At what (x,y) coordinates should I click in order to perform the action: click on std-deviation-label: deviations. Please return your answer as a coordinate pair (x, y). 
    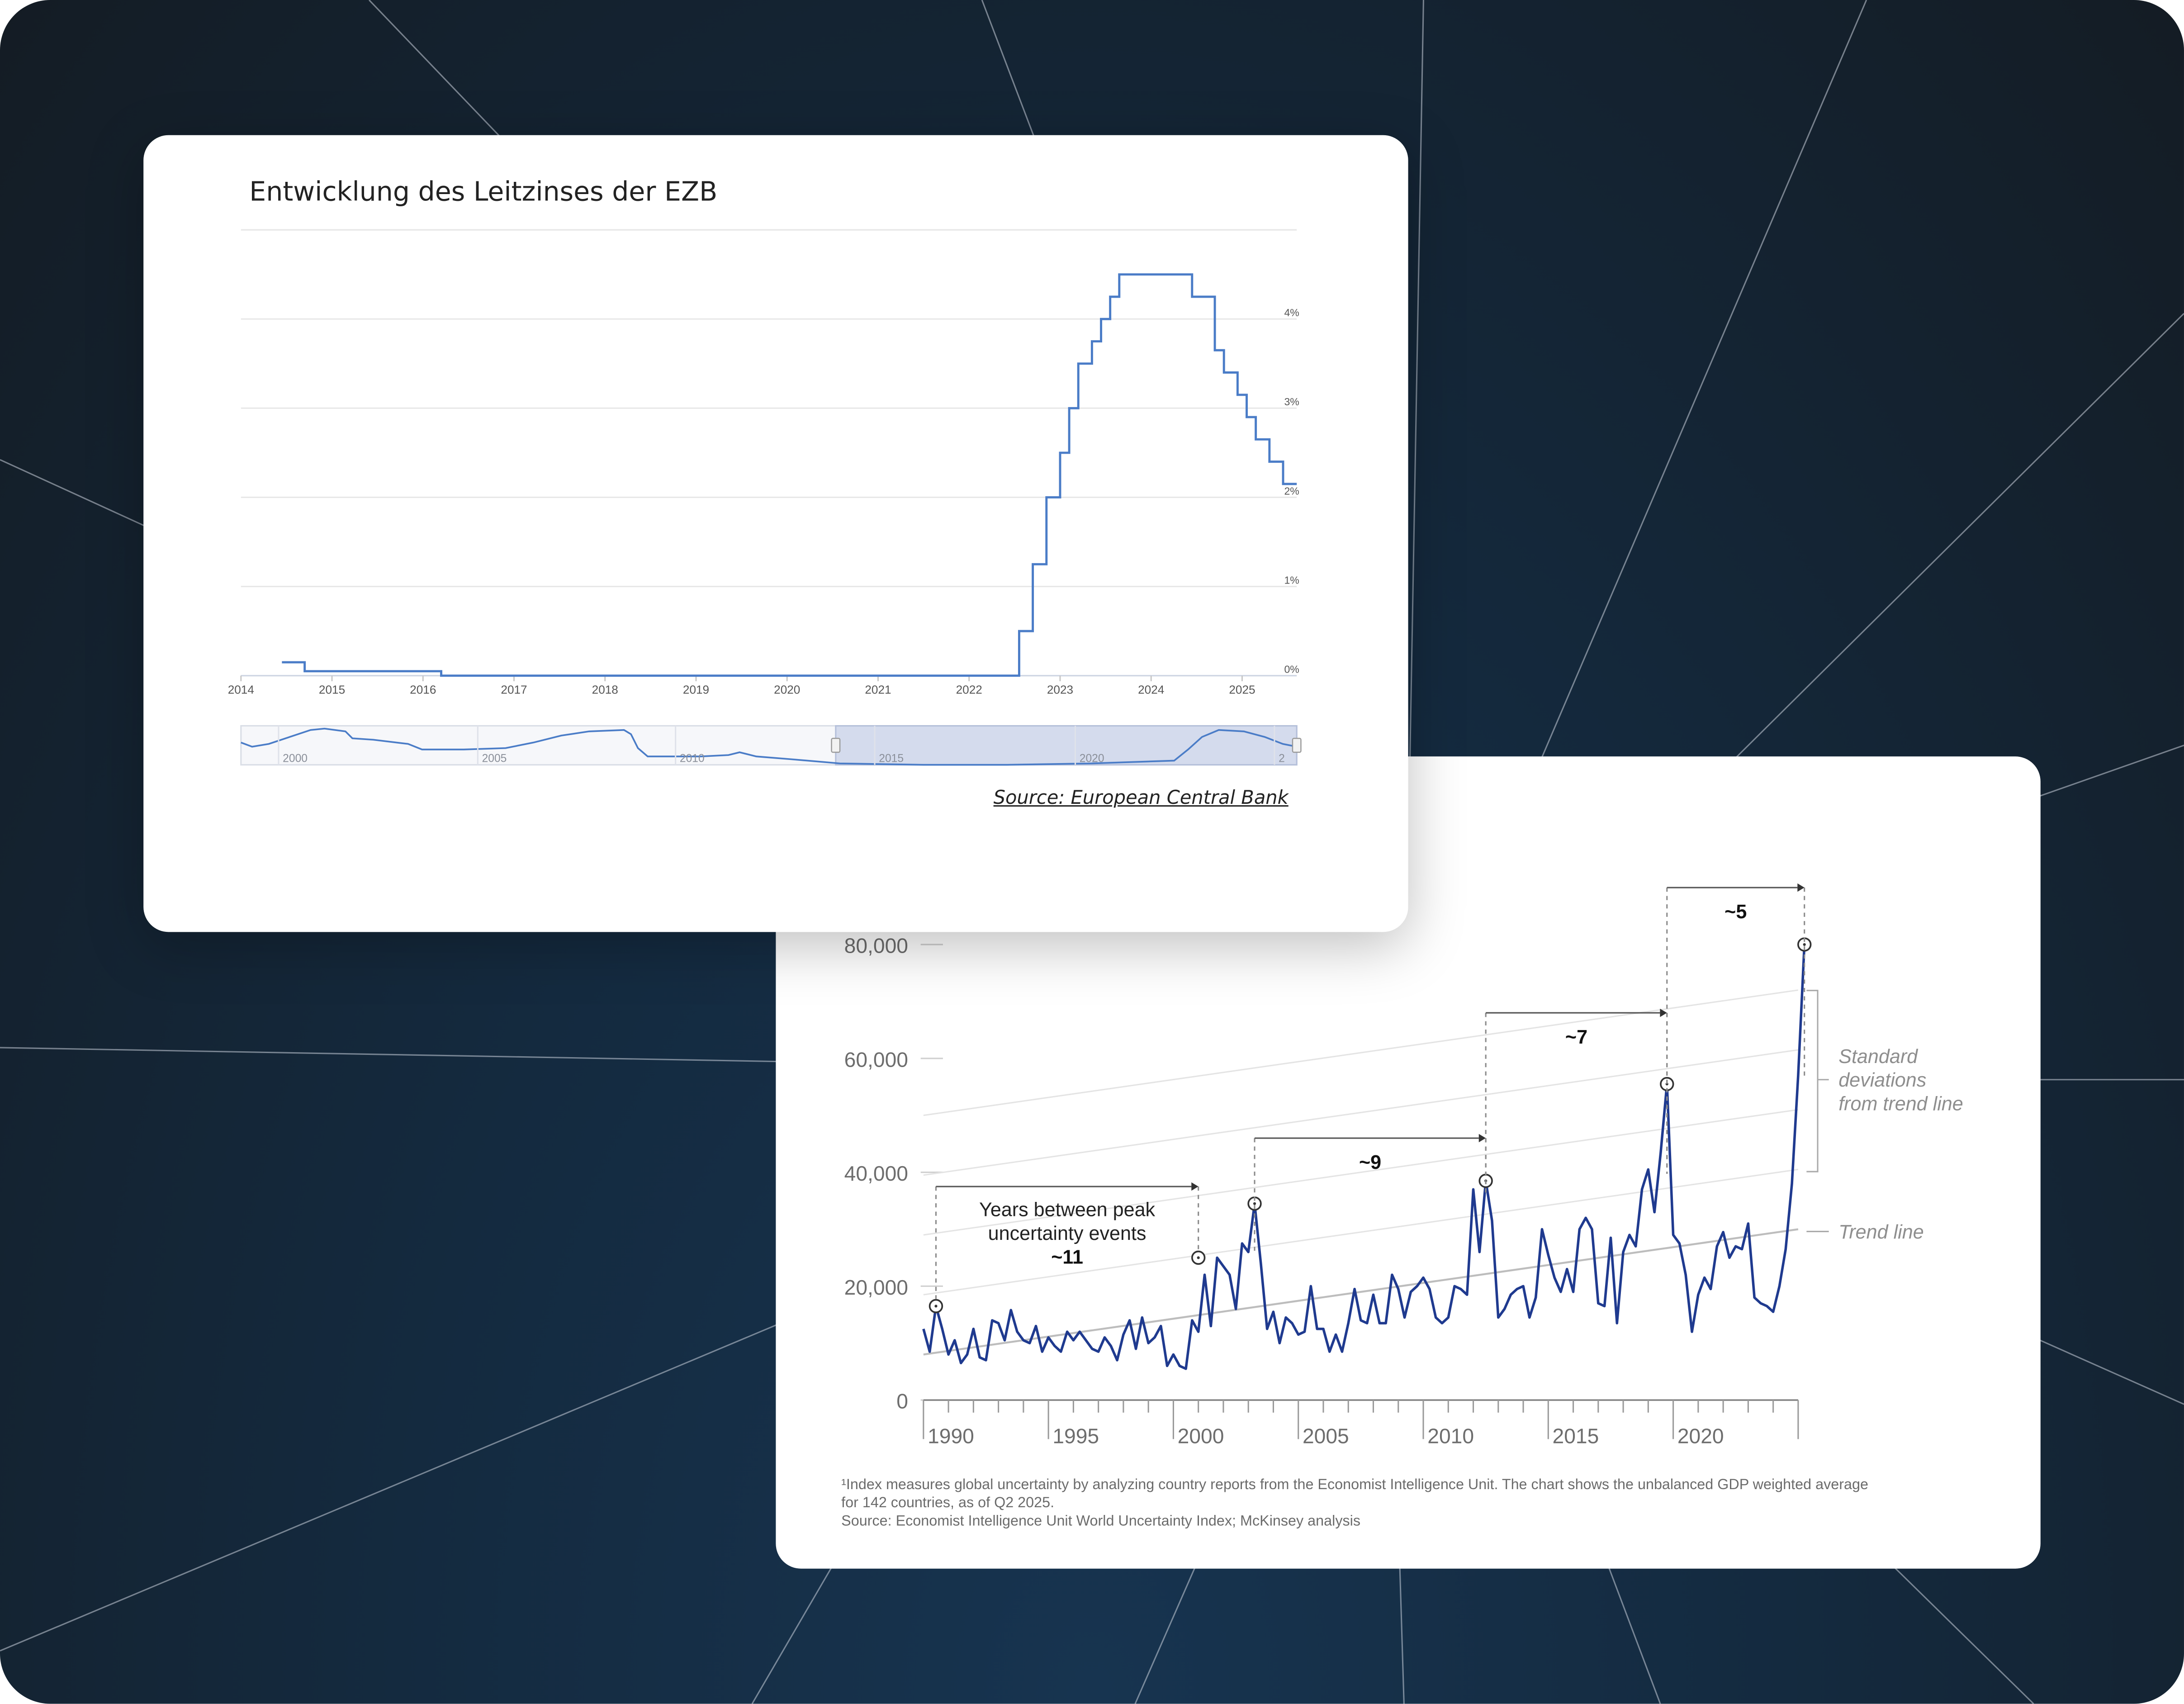
    Looking at the image, I should click on (1882, 1080).